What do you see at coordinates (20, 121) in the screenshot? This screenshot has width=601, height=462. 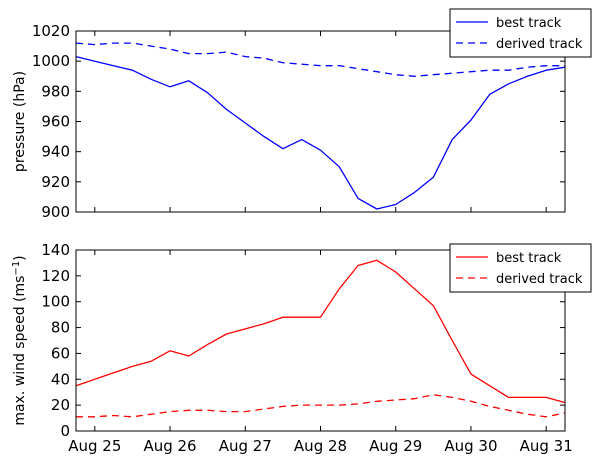 I see `y-axis-label: pressure (hPa)` at bounding box center [20, 121].